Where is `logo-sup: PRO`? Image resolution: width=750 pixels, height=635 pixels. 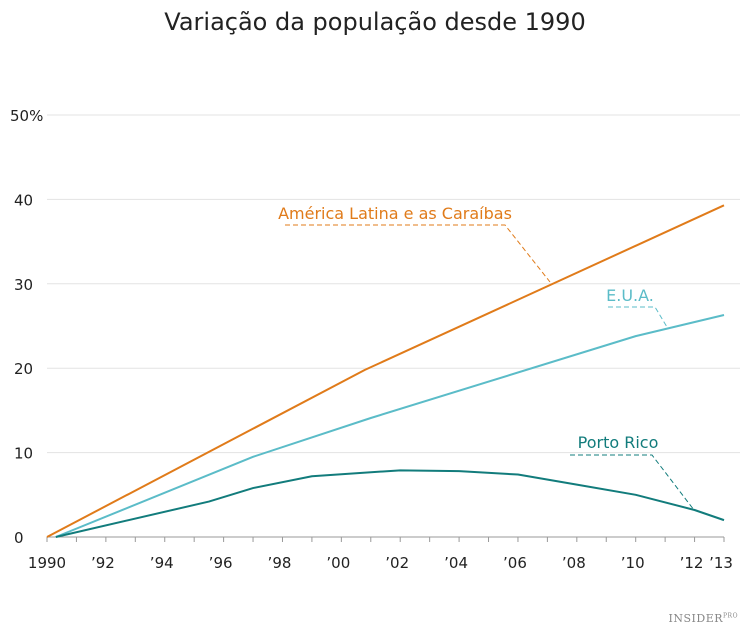
logo-sup: PRO is located at coordinates (730, 616).